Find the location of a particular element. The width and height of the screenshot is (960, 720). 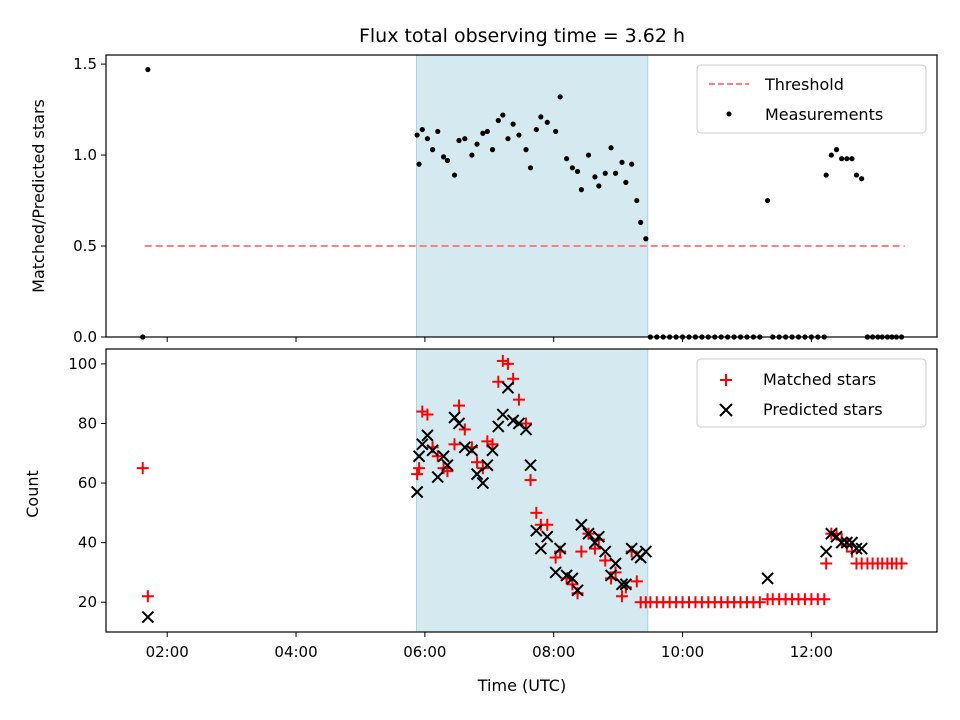

top-y-tick-label: 0.0 is located at coordinates (85, 337).